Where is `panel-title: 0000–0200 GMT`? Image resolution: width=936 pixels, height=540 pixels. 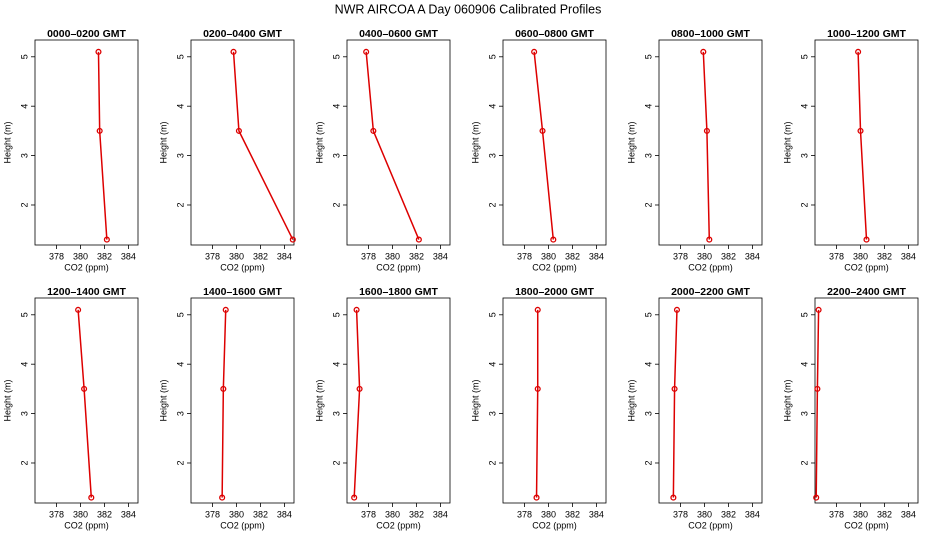
panel-title: 0000–0200 GMT is located at coordinates (86, 34).